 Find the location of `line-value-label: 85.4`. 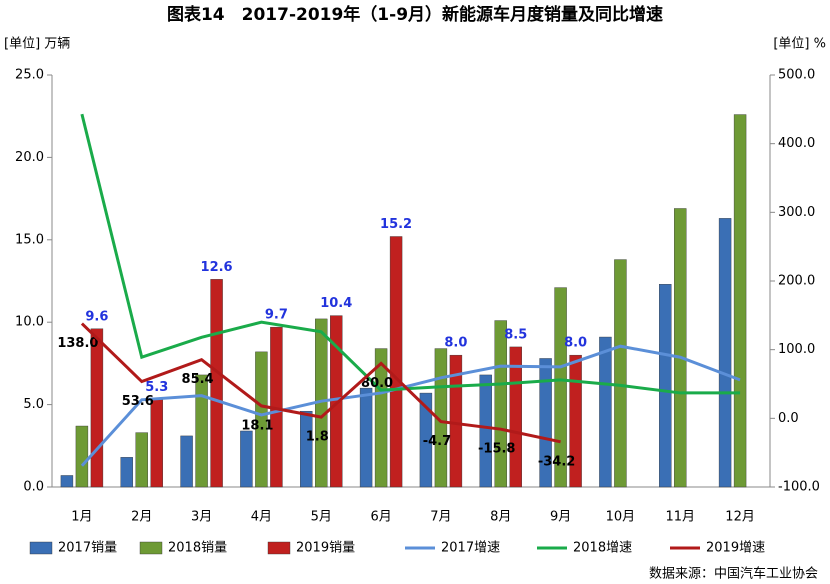

line-value-label: 85.4 is located at coordinates (198, 379).